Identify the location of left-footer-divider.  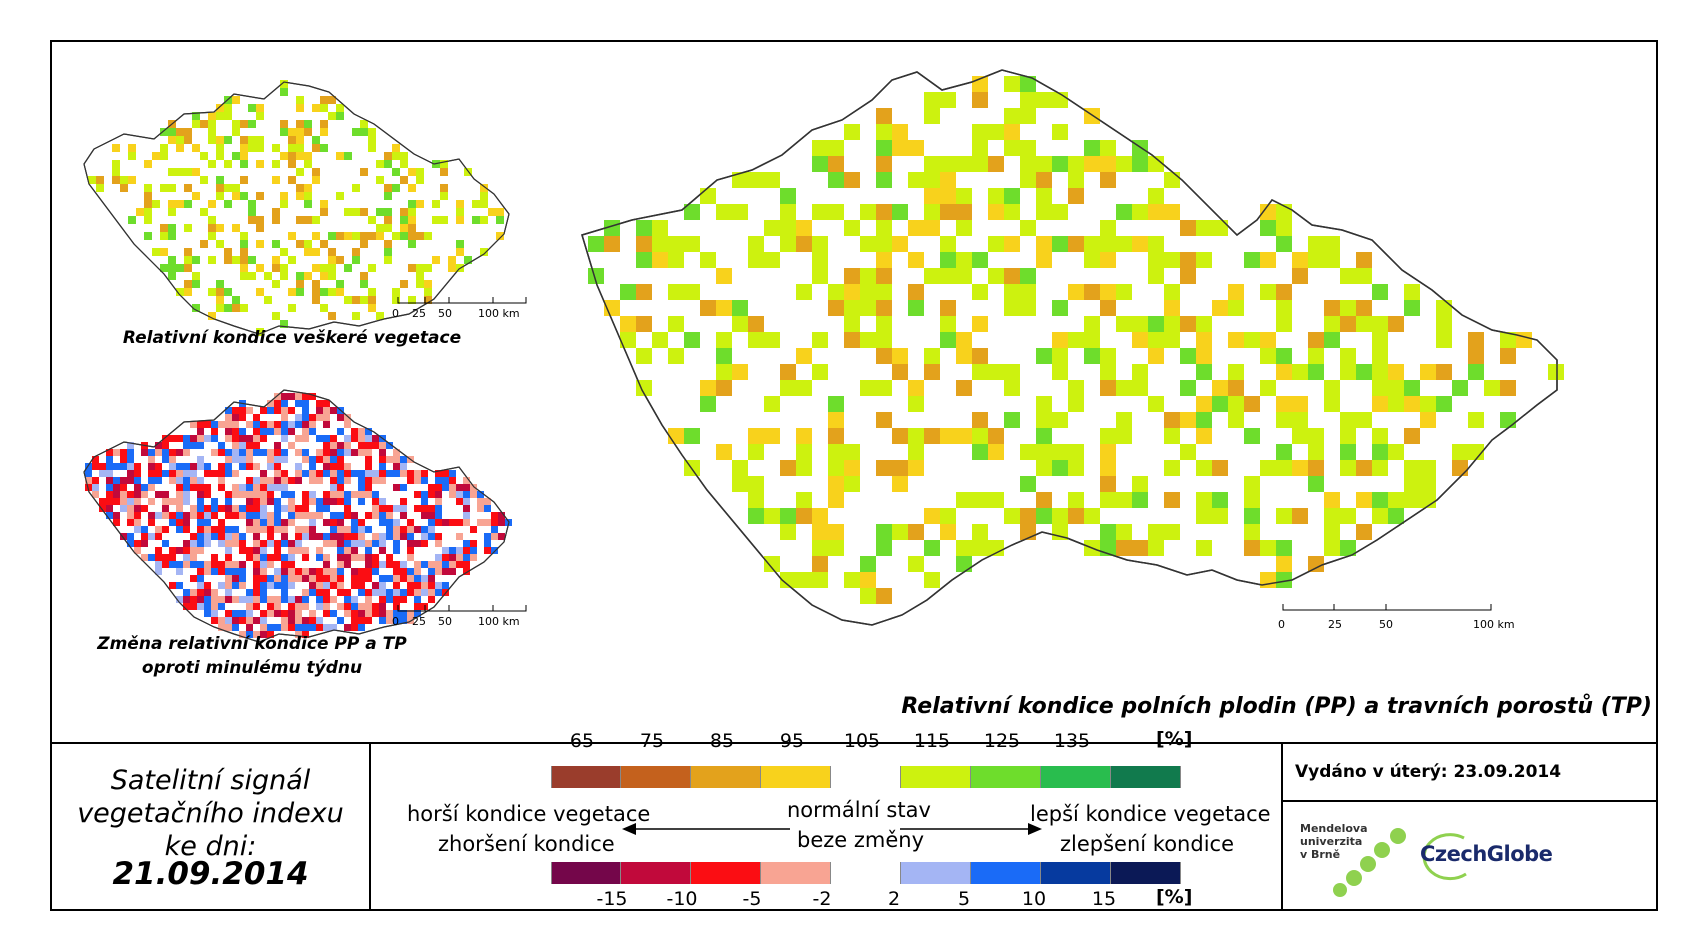
(370, 826).